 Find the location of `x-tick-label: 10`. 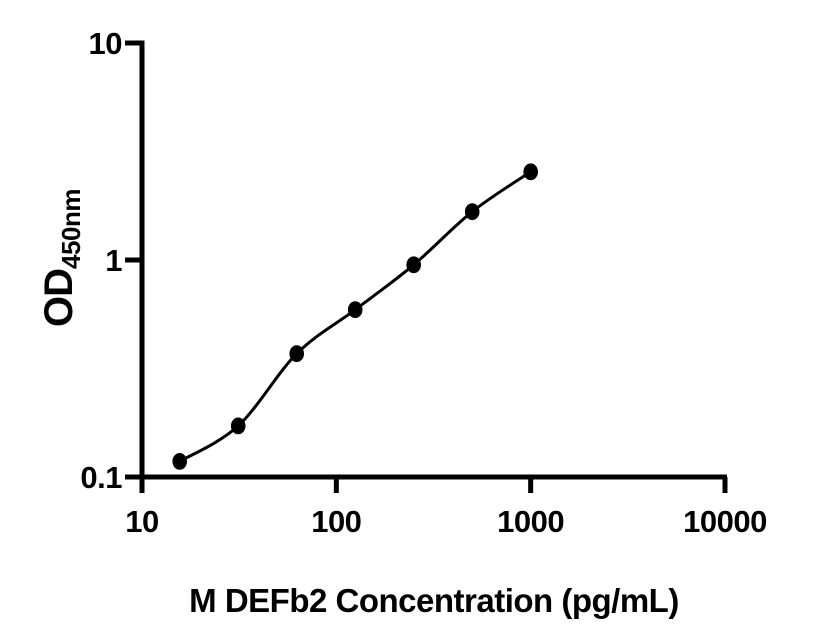

x-tick-label: 10 is located at coordinates (141, 521).